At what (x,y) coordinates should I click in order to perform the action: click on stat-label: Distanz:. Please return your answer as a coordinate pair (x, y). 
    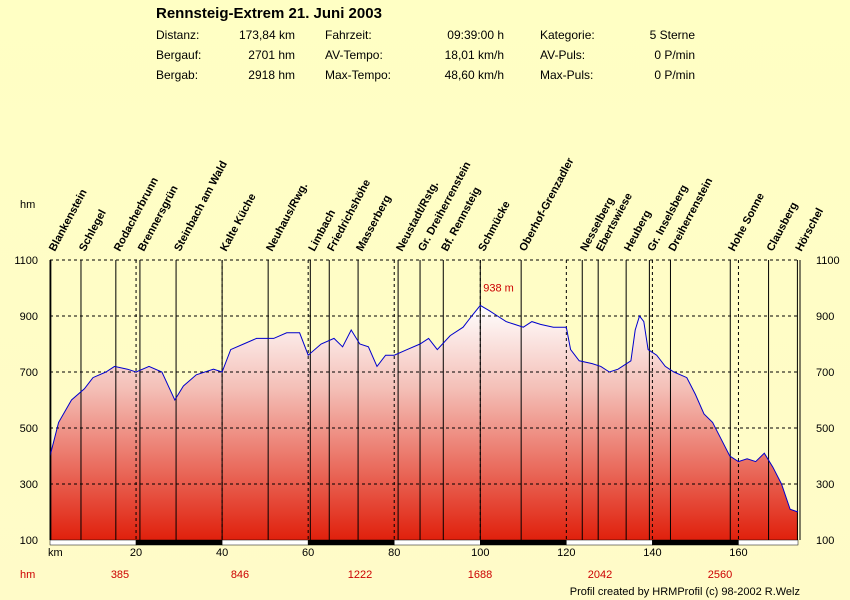
    Looking at the image, I should click on (178, 35).